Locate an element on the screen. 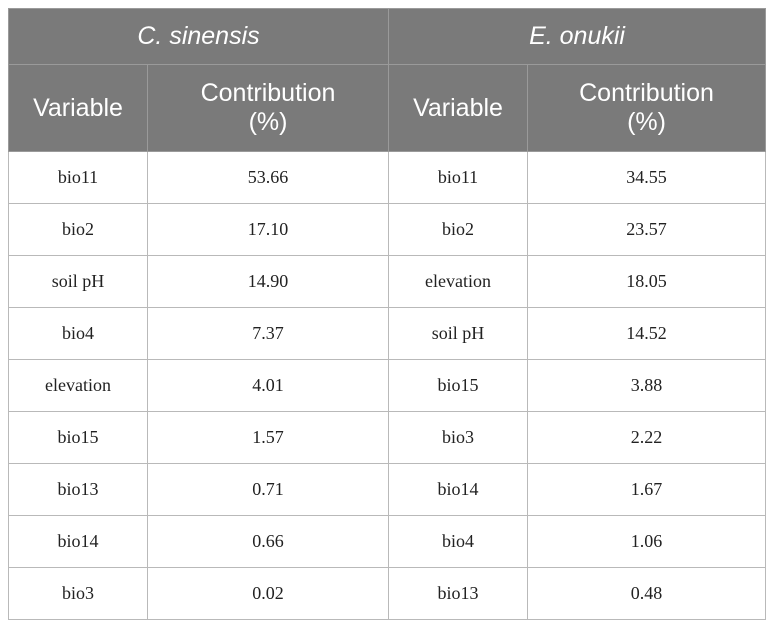 The height and width of the screenshot is (629, 772). e-onukii-variable-cell: elevation is located at coordinates (458, 281).